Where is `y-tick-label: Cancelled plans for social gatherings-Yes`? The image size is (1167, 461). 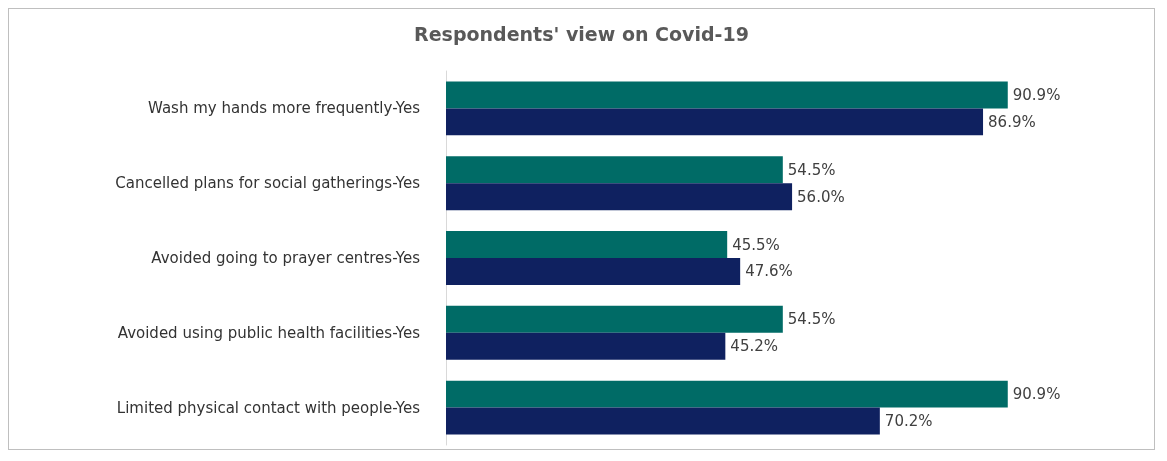
y-tick-label: Cancelled plans for social gatherings-Yes is located at coordinates (268, 183).